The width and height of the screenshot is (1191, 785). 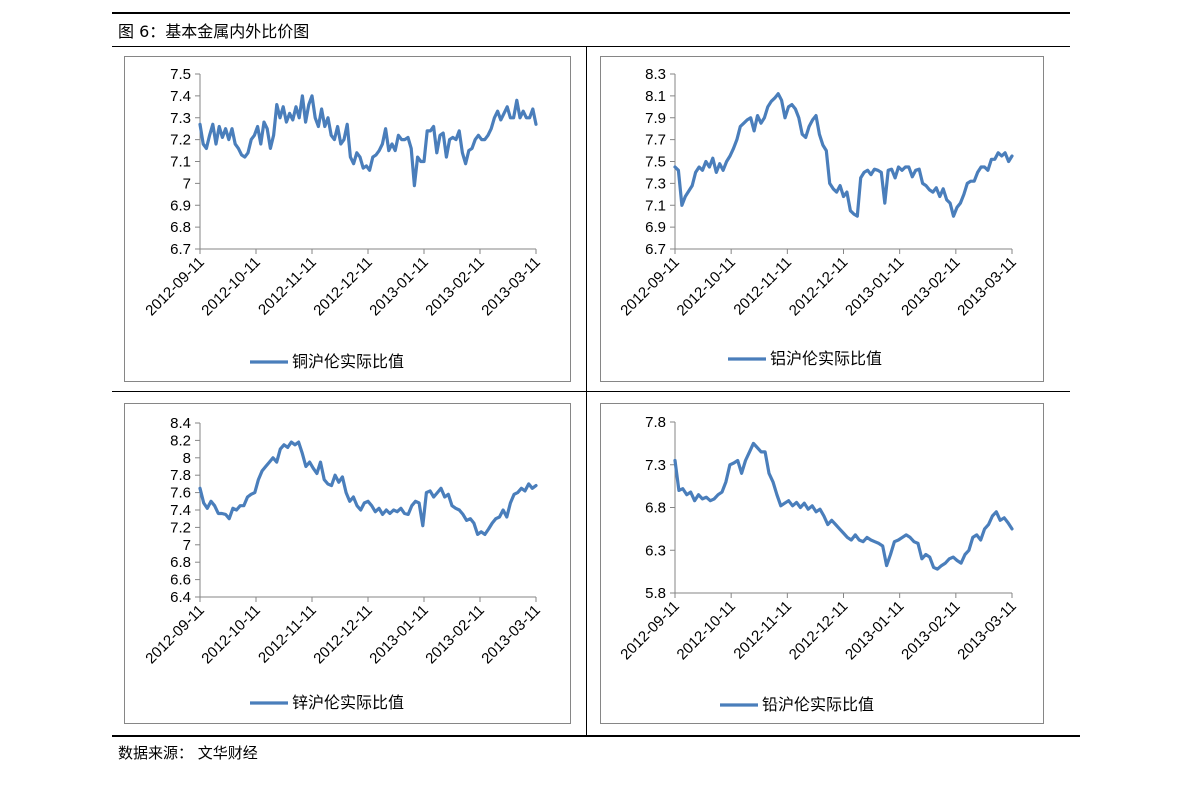 What do you see at coordinates (454, 286) in the screenshot?
I see `copper-x-tick-label: 2013-02-11` at bounding box center [454, 286].